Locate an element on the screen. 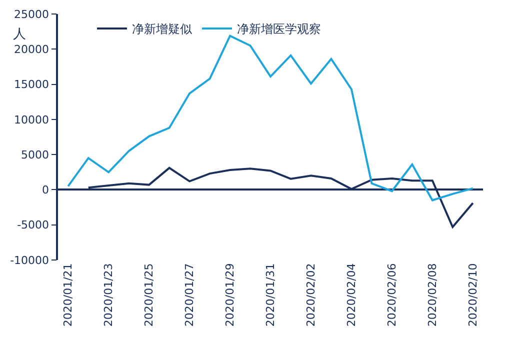 This screenshot has width=505, height=342. x-tick-label: 2020/02/10 is located at coordinates (473, 295).